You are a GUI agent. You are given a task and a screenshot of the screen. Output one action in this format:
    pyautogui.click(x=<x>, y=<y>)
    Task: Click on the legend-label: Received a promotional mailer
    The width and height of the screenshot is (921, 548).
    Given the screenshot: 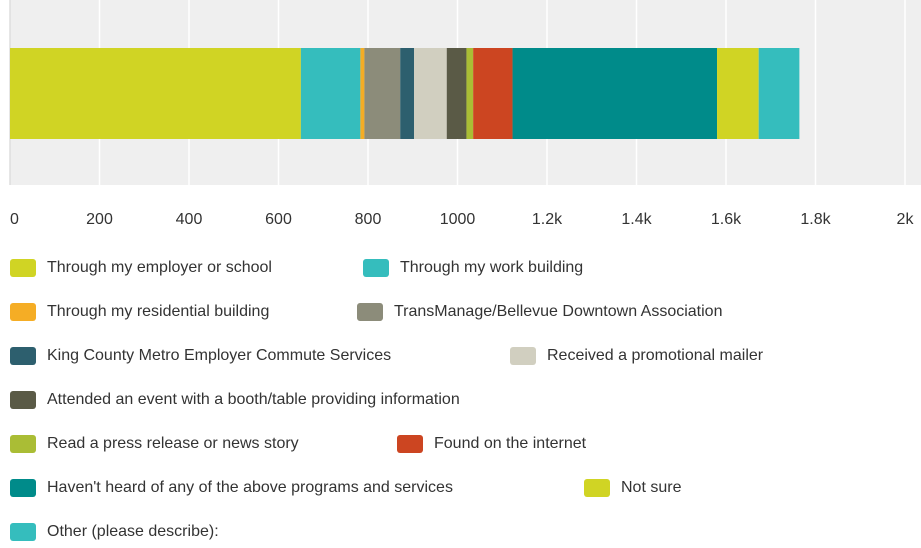 What is the action you would take?
    pyautogui.click(x=655, y=355)
    